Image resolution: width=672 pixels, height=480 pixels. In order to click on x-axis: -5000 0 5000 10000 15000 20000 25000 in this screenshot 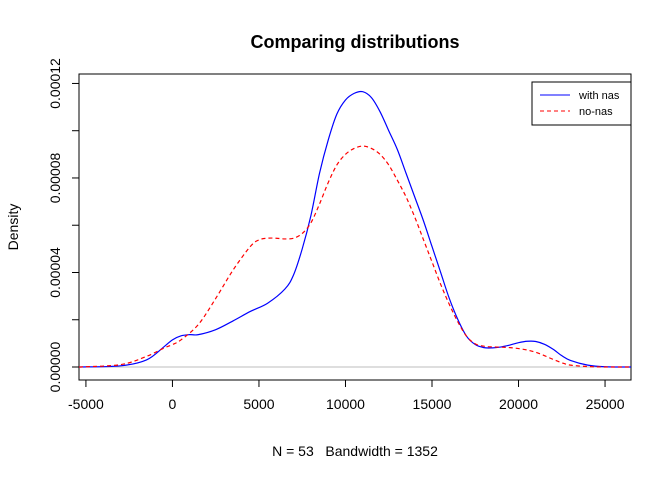, I will do `click(346, 396)`.